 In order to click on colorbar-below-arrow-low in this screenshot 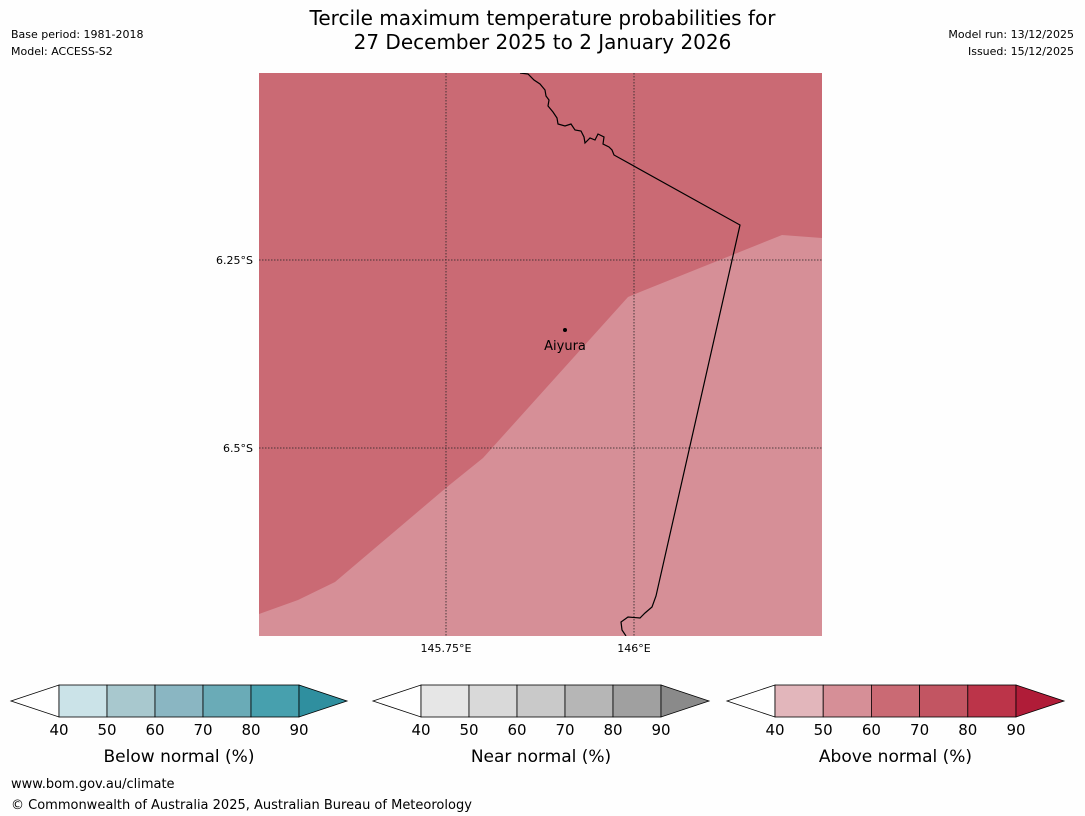, I will do `click(34, 701)`.